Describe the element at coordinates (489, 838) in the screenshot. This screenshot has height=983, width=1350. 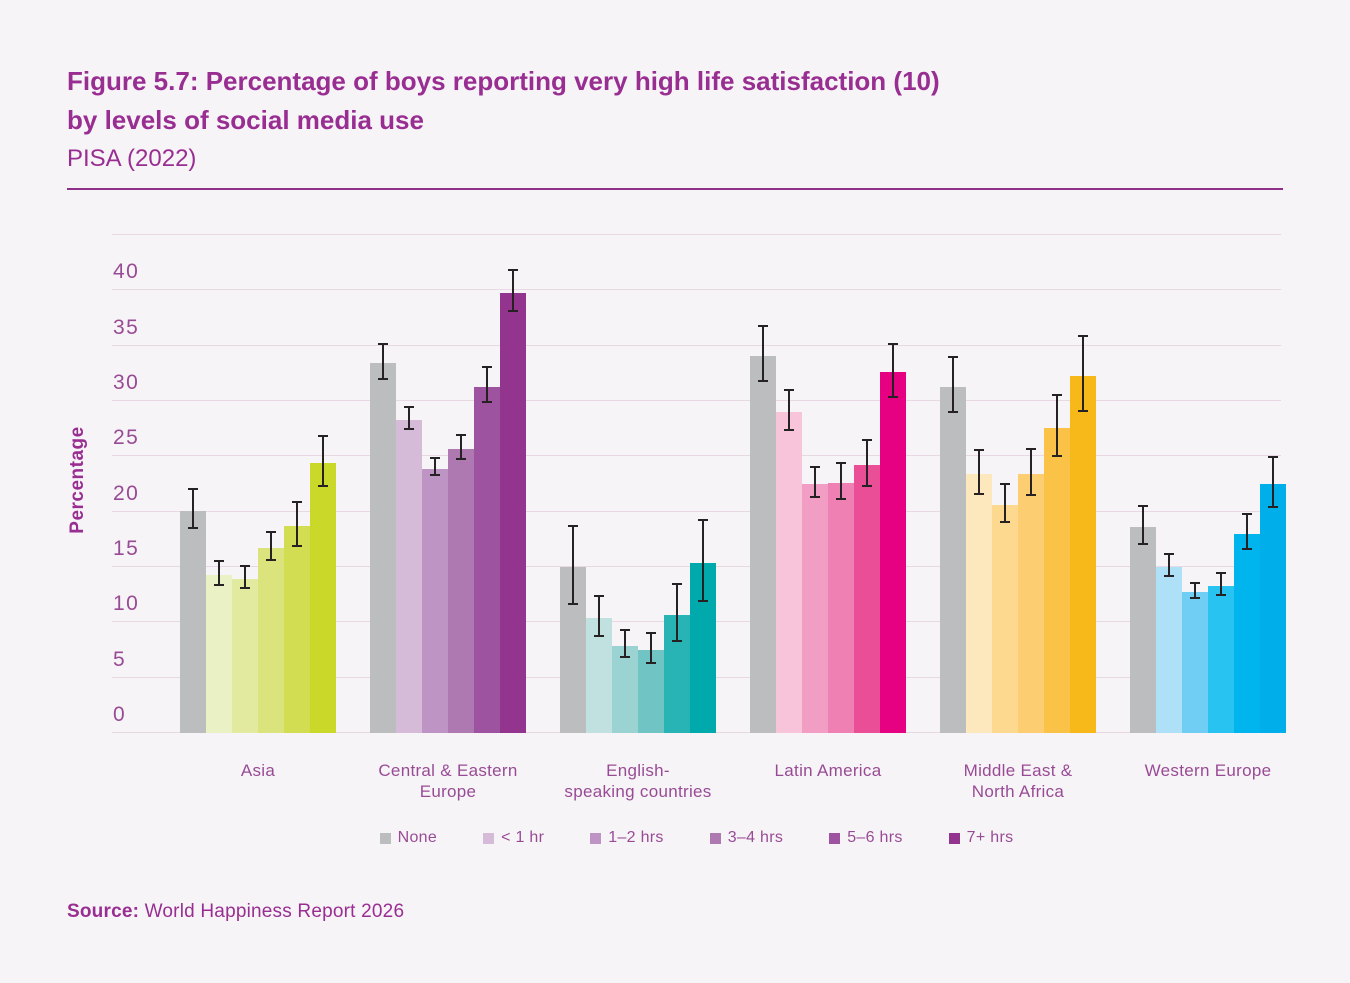
I see `legend-swatch-1-hr` at that location.